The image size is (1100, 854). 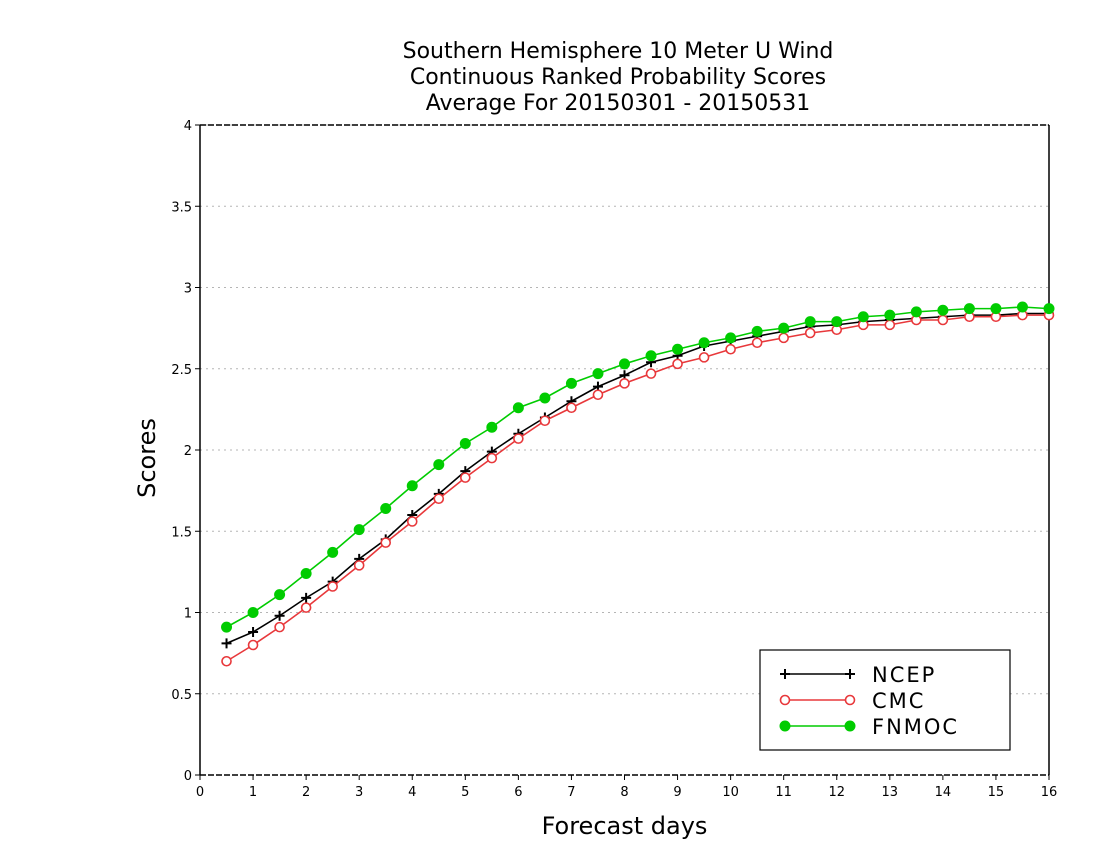 What do you see at coordinates (850, 674) in the screenshot?
I see `legend-marker-end-ncep` at bounding box center [850, 674].